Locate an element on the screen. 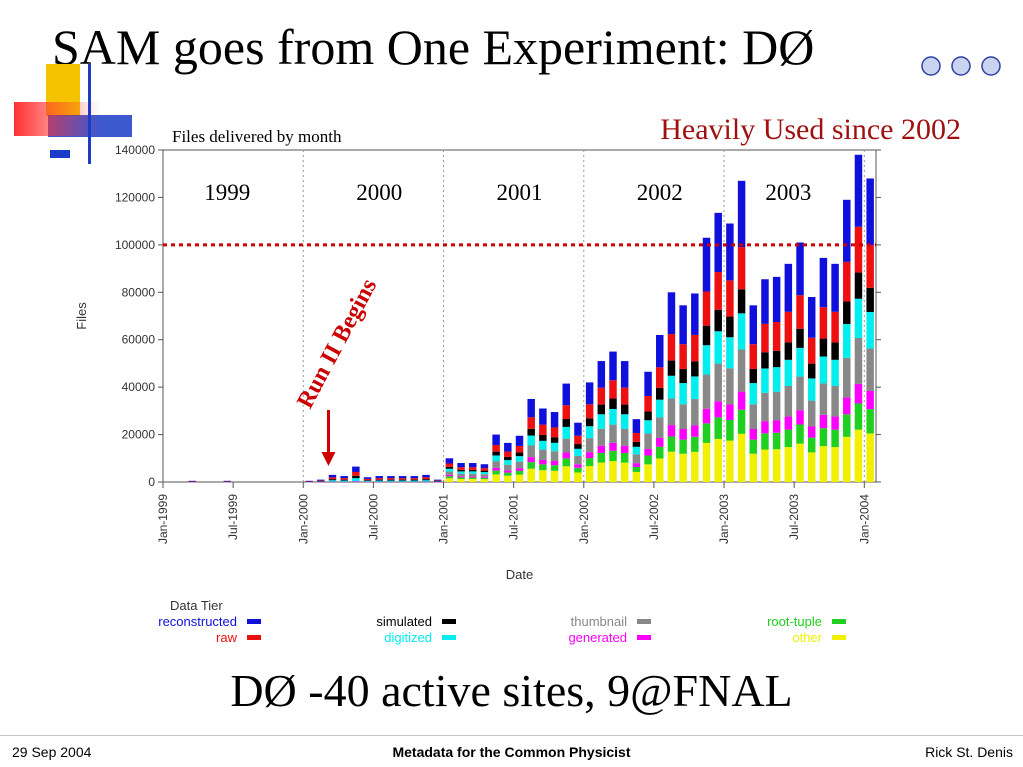  slide-title: SAM goes from One Experiment: DØ is located at coordinates (433, 47).